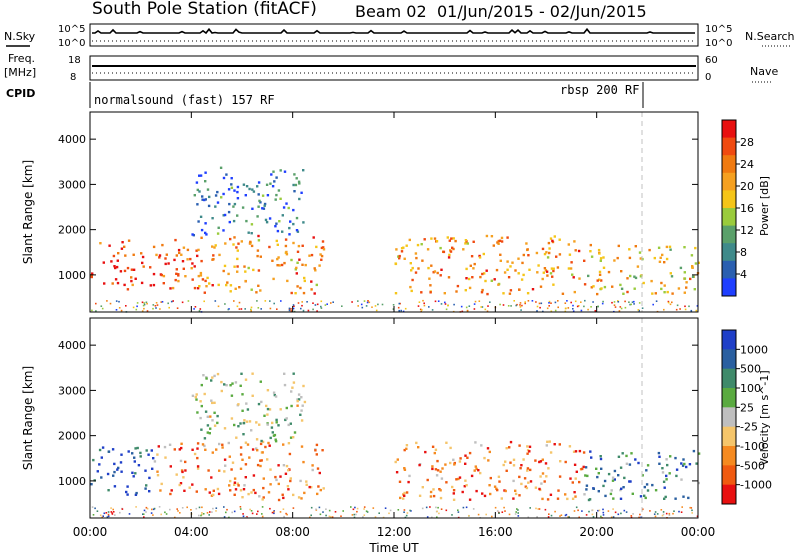 The image size is (800, 554). What do you see at coordinates (729, 217) in the screenshot?
I see `colorbar-segment` at bounding box center [729, 217].